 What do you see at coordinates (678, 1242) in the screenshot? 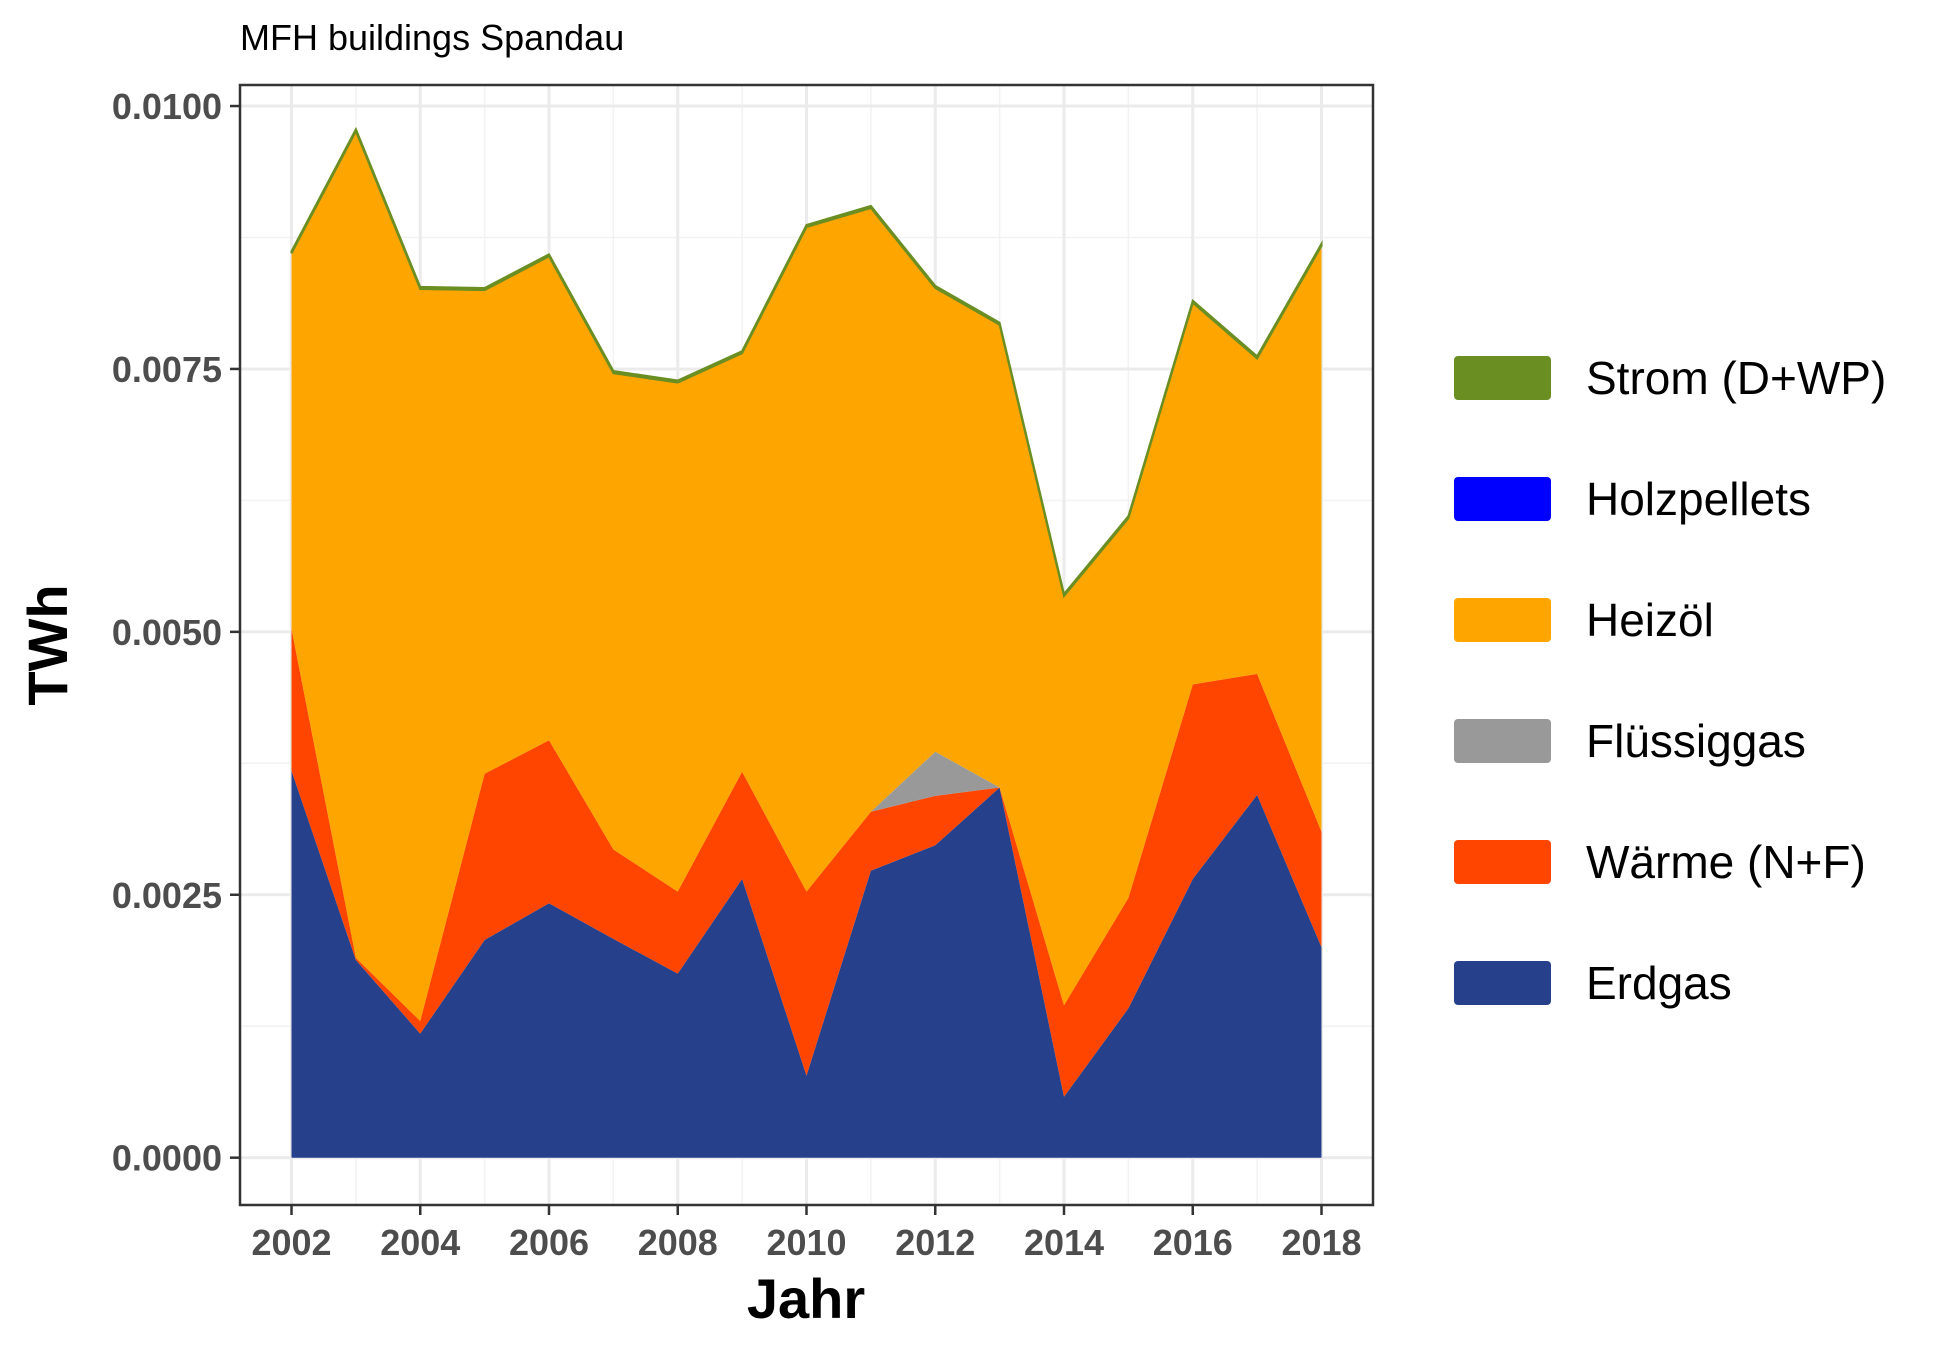
I see `x-tick-label: 2008` at bounding box center [678, 1242].